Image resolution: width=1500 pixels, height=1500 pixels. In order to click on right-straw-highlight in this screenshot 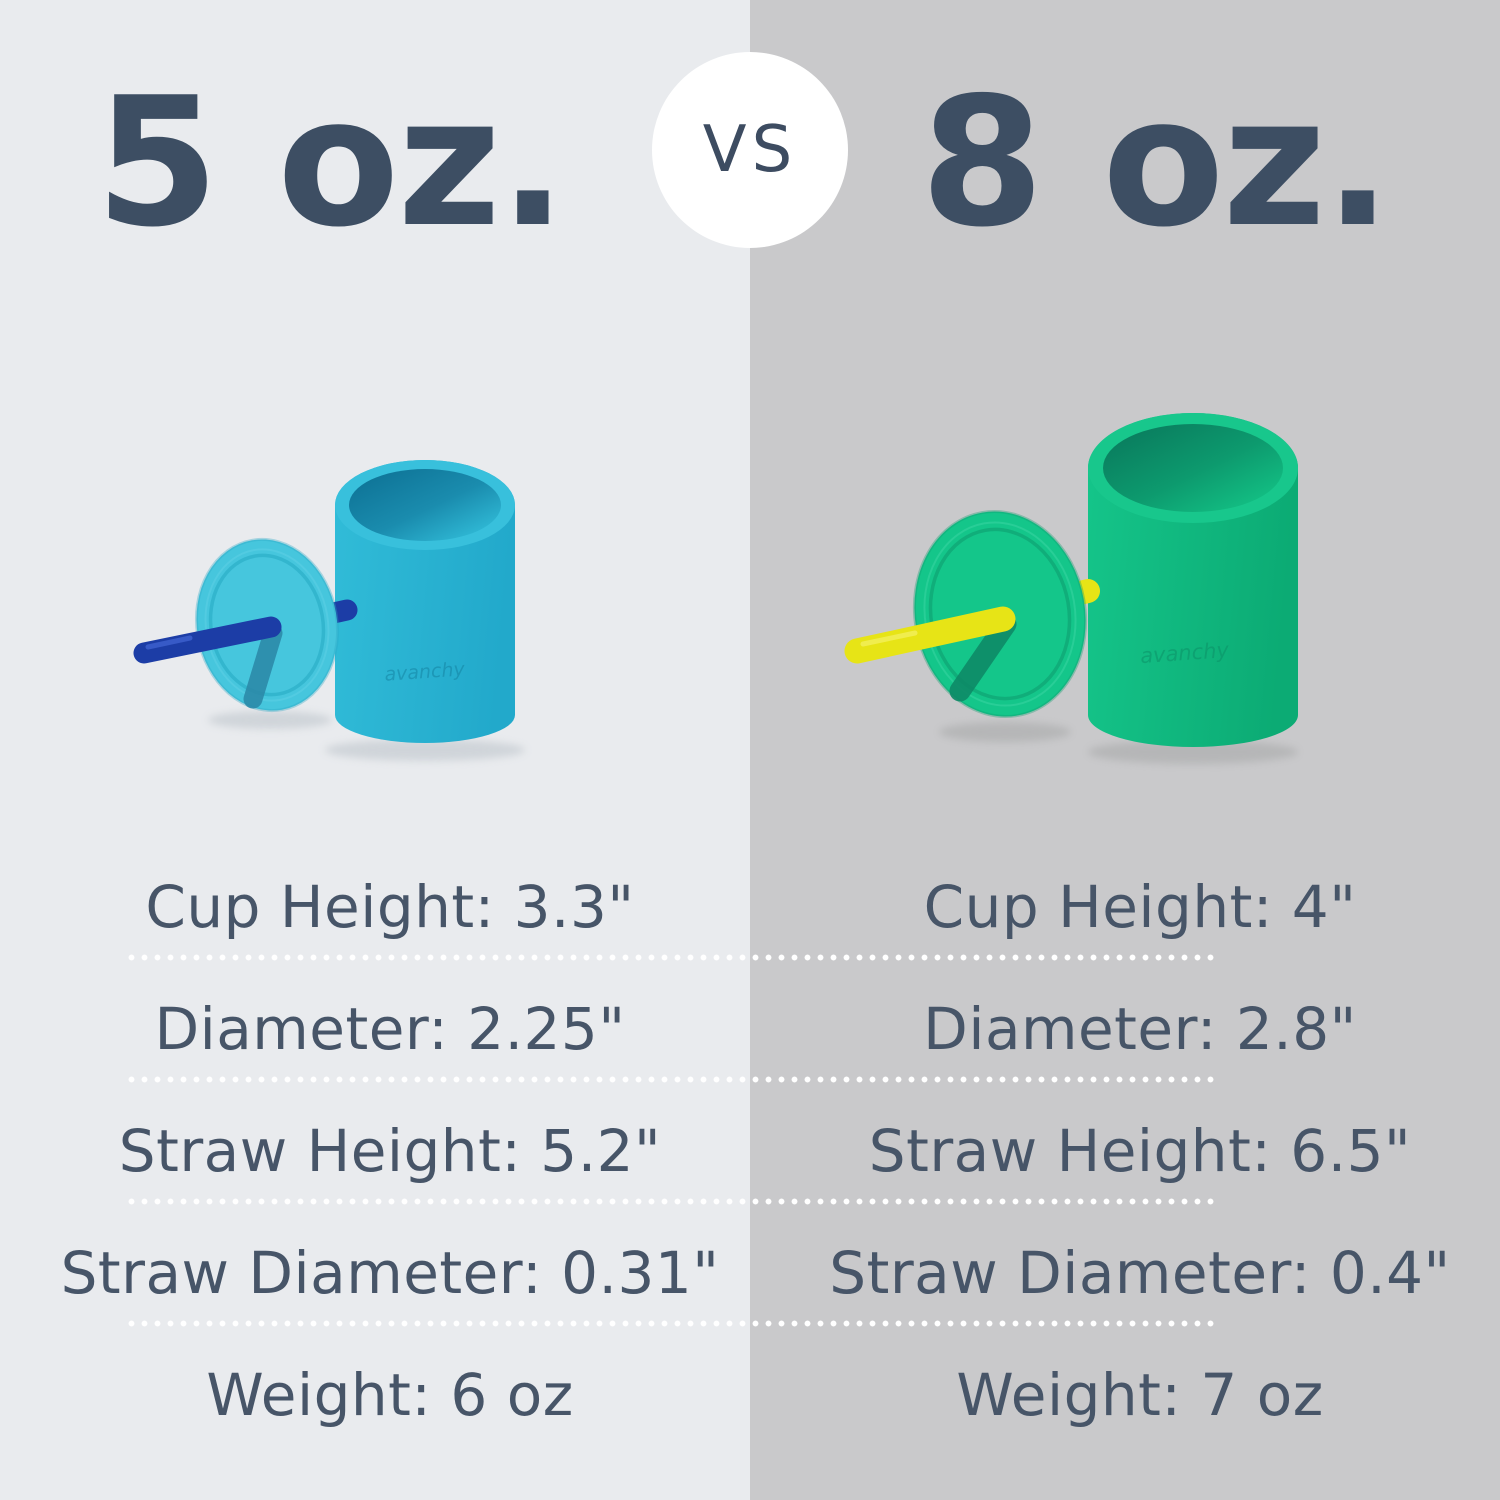, I will do `click(889, 638)`.